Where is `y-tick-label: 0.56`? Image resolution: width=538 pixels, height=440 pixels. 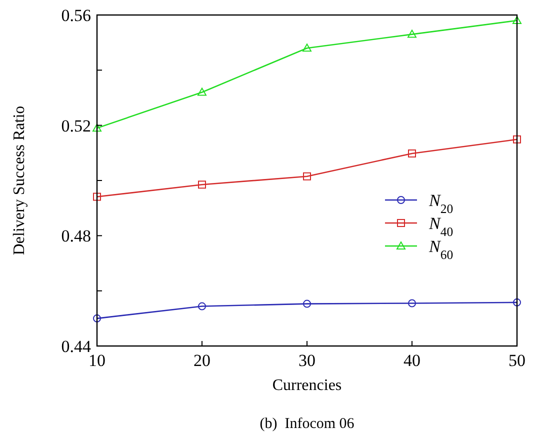 y-tick-label: 0.56 is located at coordinates (76, 15).